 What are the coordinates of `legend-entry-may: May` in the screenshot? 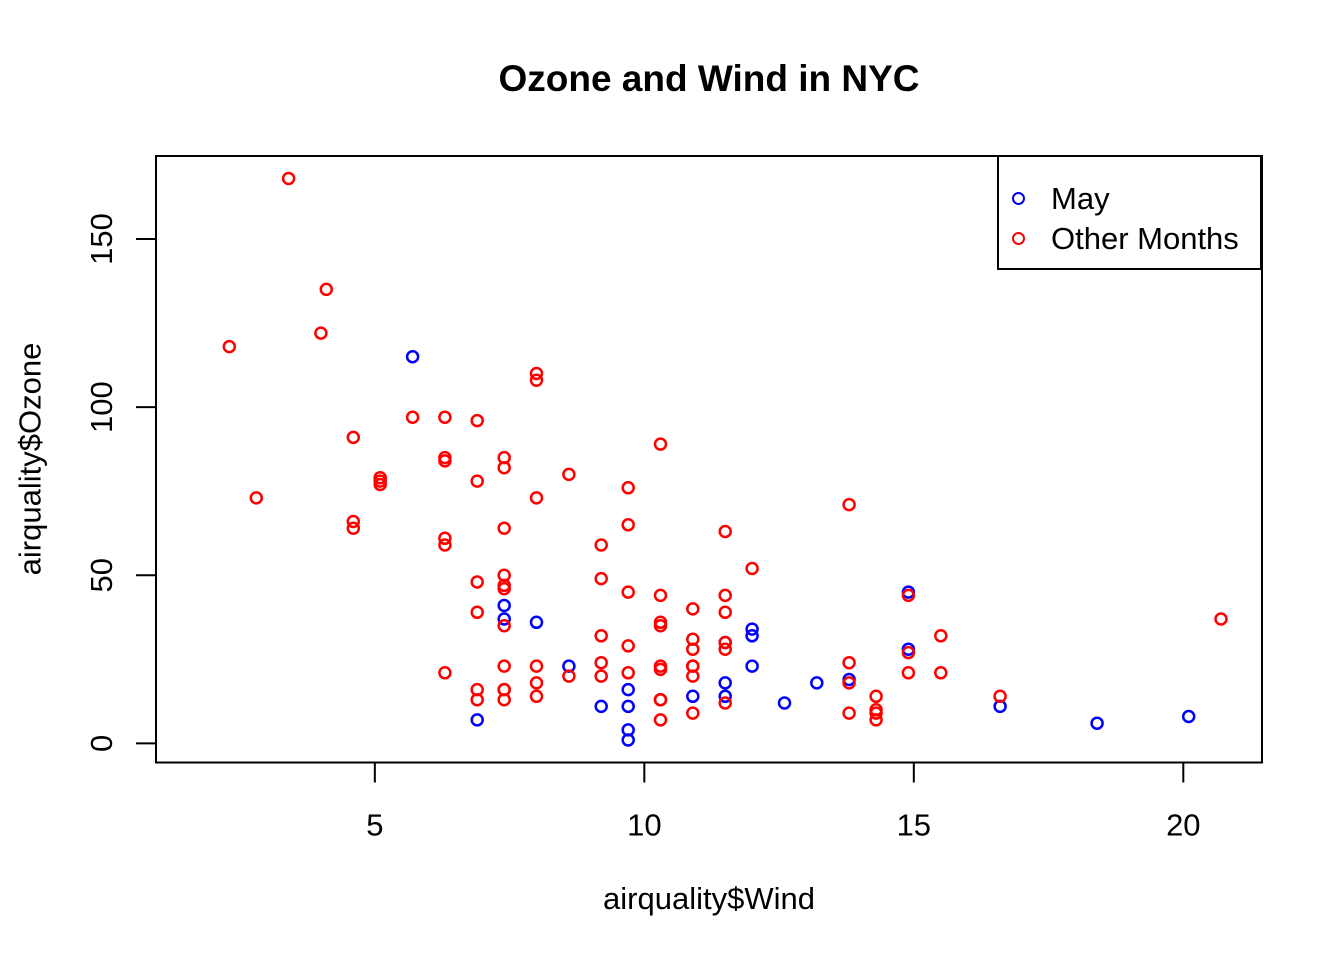 It's located at (1061, 198).